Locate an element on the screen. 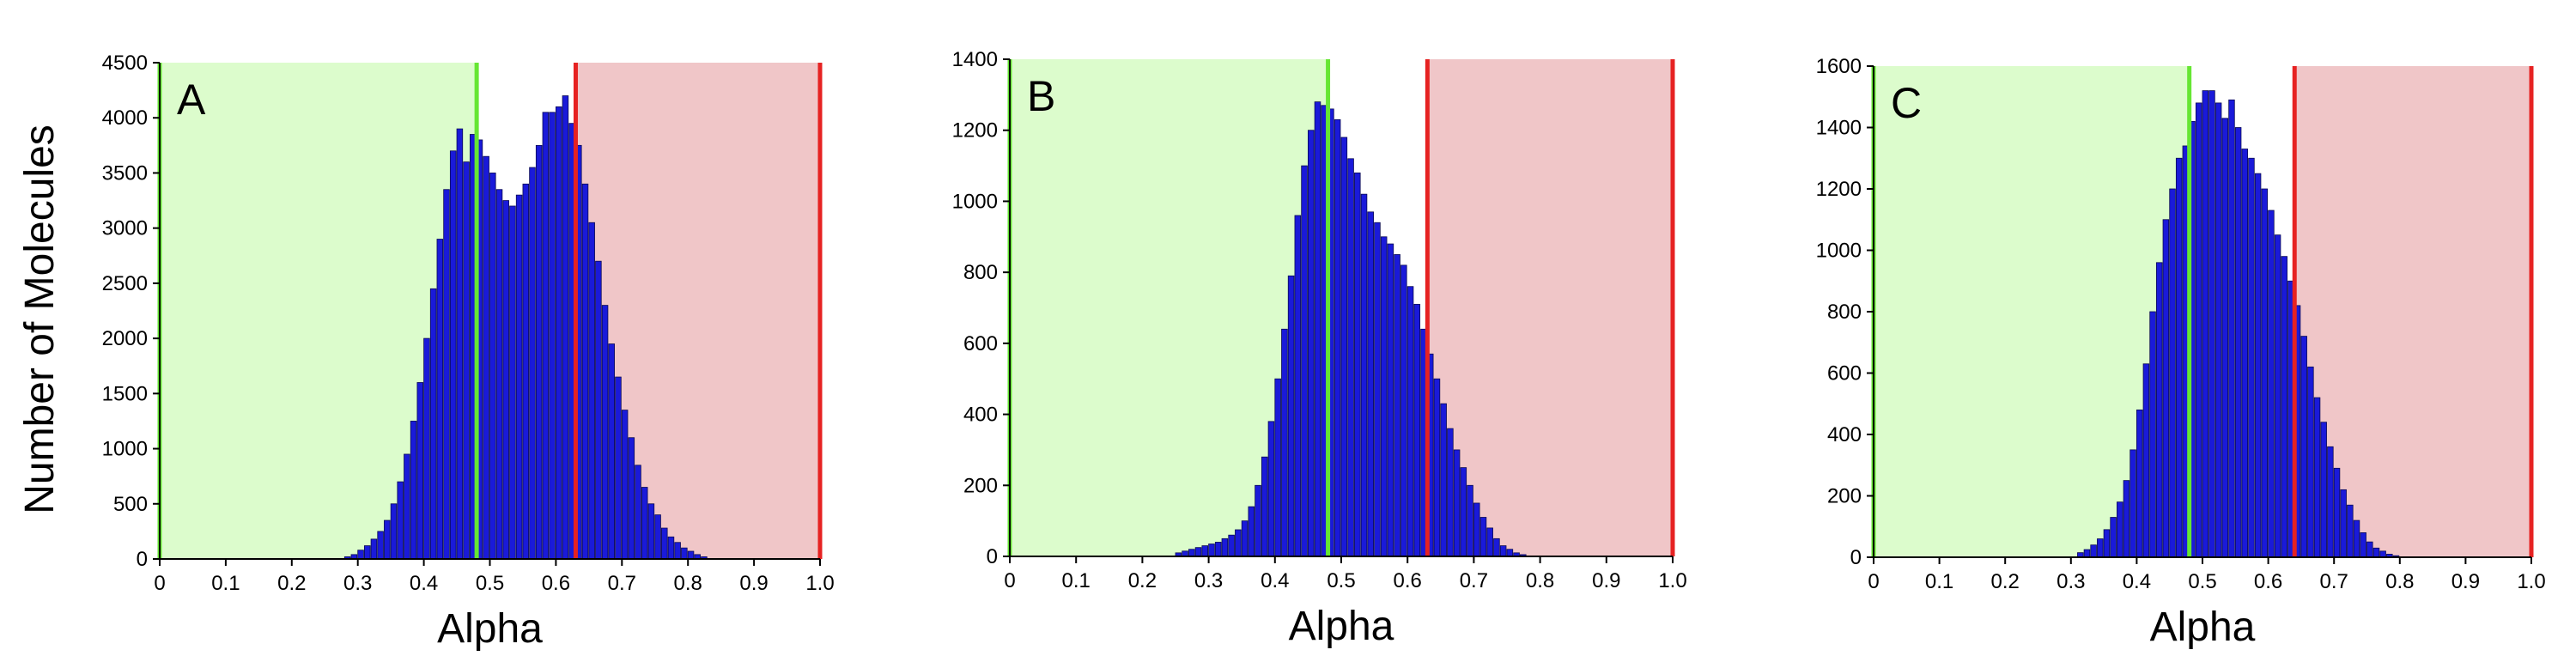  region-red is located at coordinates (1550, 307).